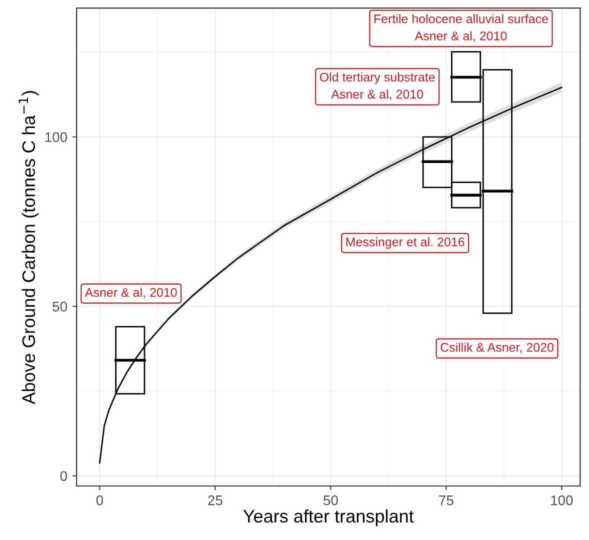 This screenshot has height=540, width=589. What do you see at coordinates (331, 500) in the screenshot?
I see `x-tick-label: 50` at bounding box center [331, 500].